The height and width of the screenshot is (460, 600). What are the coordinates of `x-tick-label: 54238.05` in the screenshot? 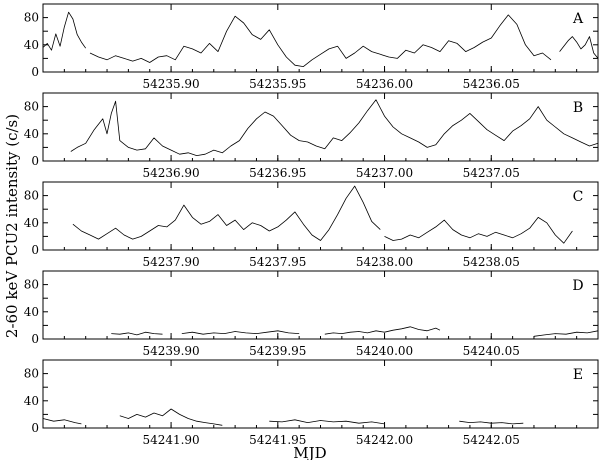 It's located at (491, 262).